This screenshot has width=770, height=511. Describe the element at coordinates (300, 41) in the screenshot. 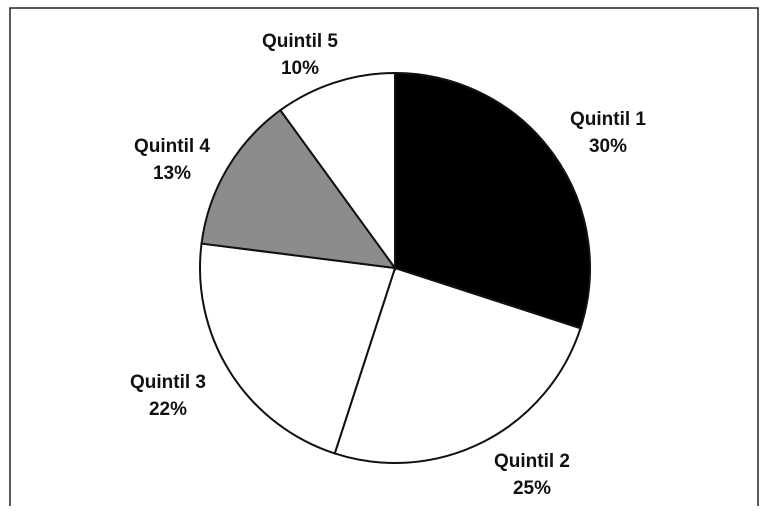

I see `slice-label: Quintil 5` at that location.